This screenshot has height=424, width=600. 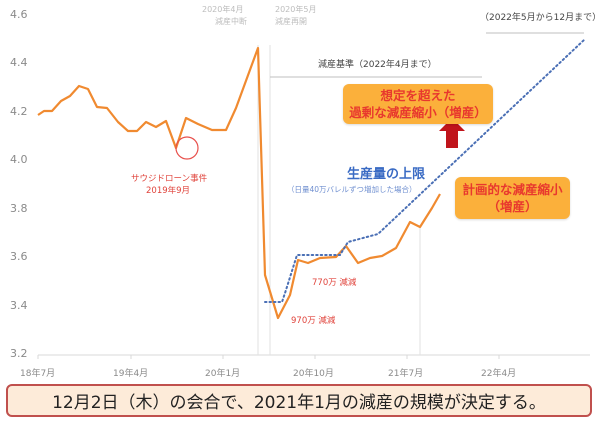 I want to click on baseline-note: 減産基準（2022年4月まで）, so click(x=377, y=64).